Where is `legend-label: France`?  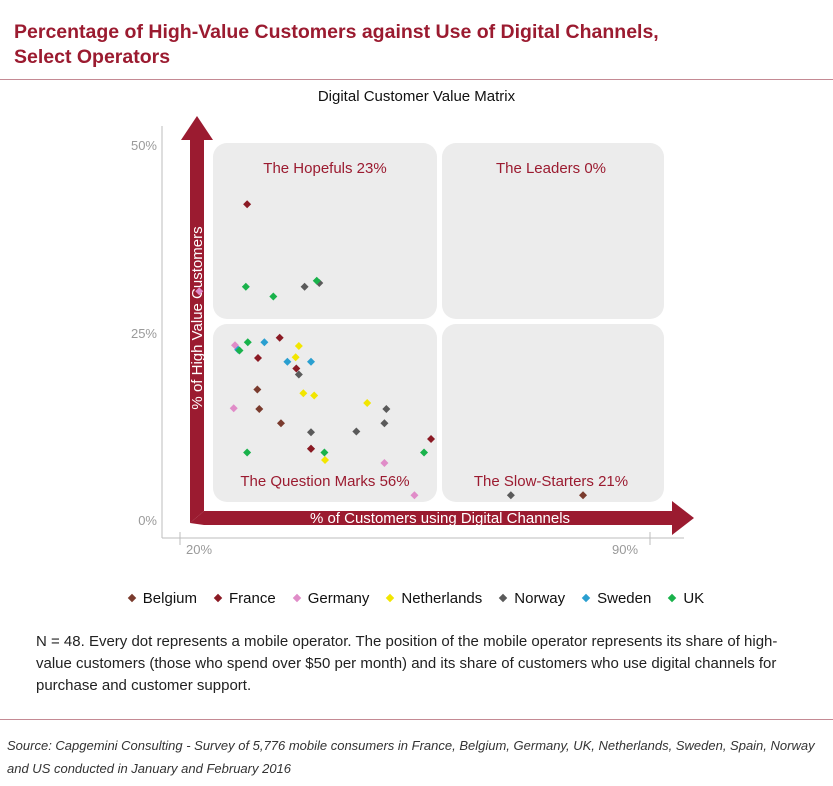
legend-label: France is located at coordinates (252, 598).